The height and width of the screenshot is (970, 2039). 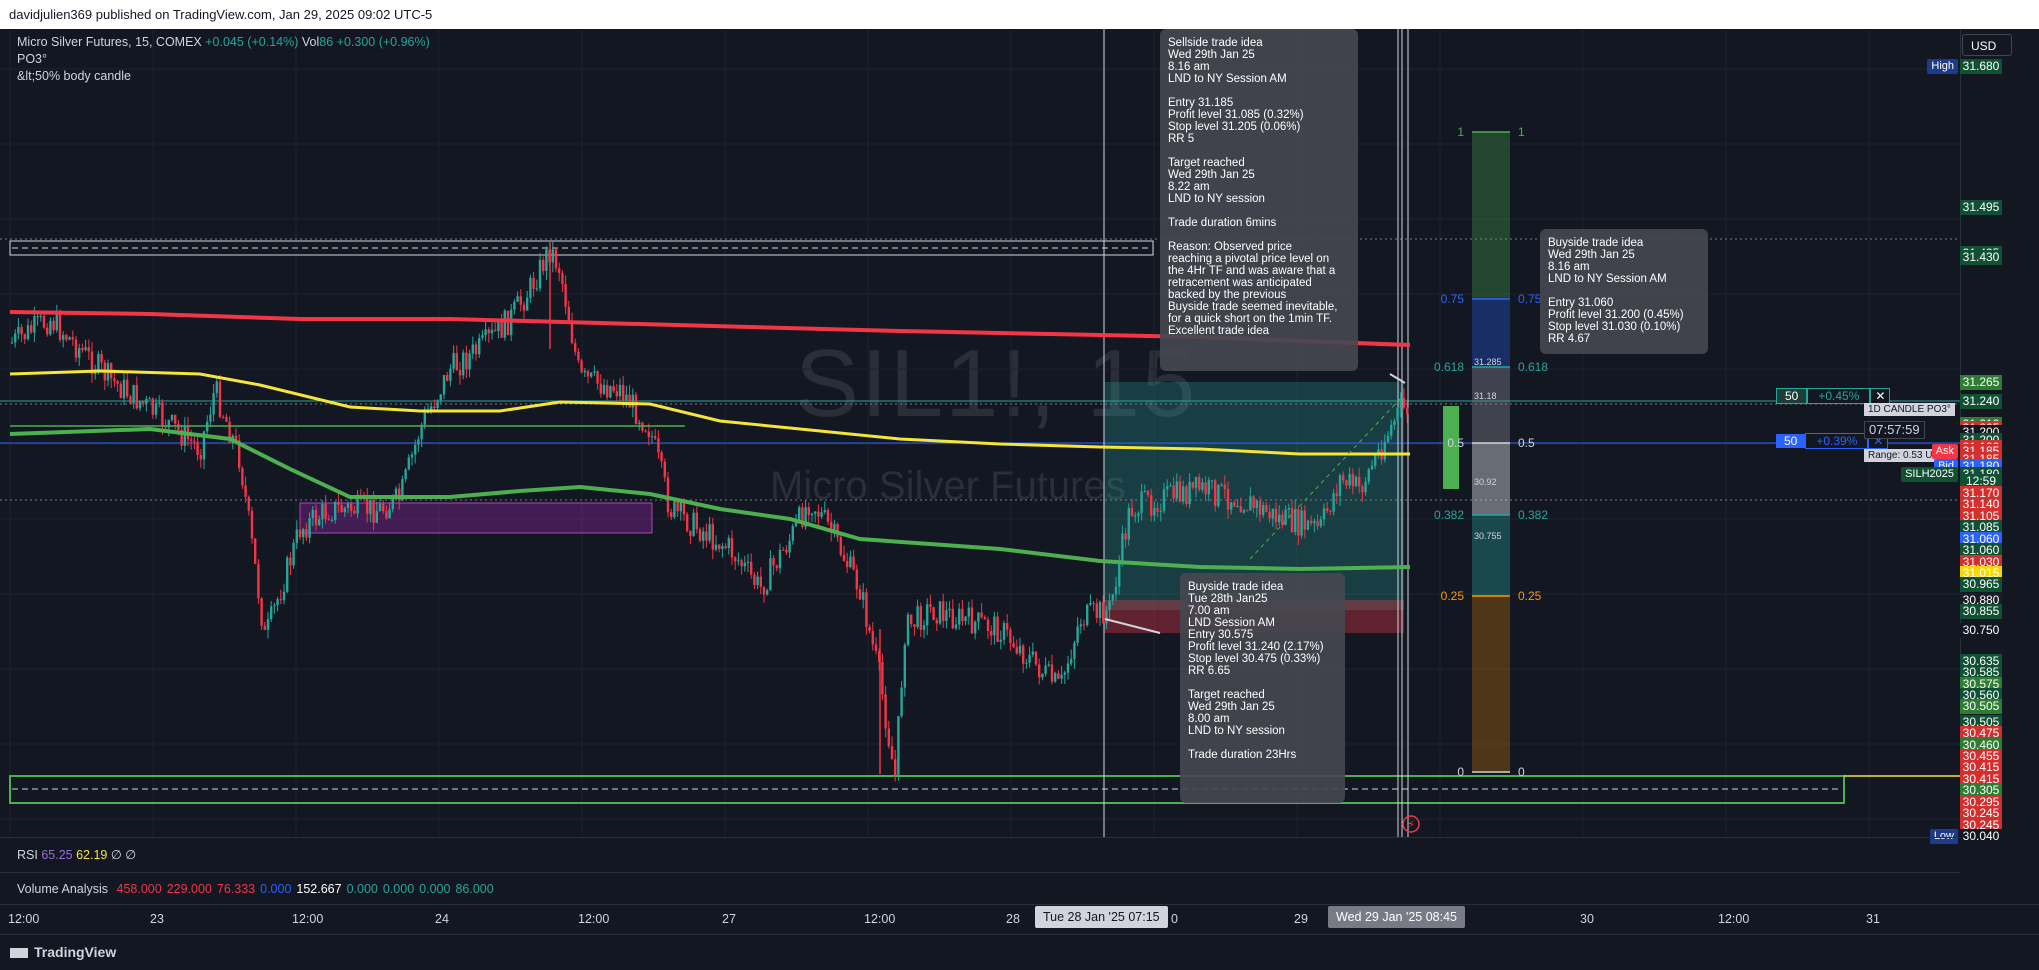 What do you see at coordinates (927, 789) in the screenshot?
I see `bottom-box` at bounding box center [927, 789].